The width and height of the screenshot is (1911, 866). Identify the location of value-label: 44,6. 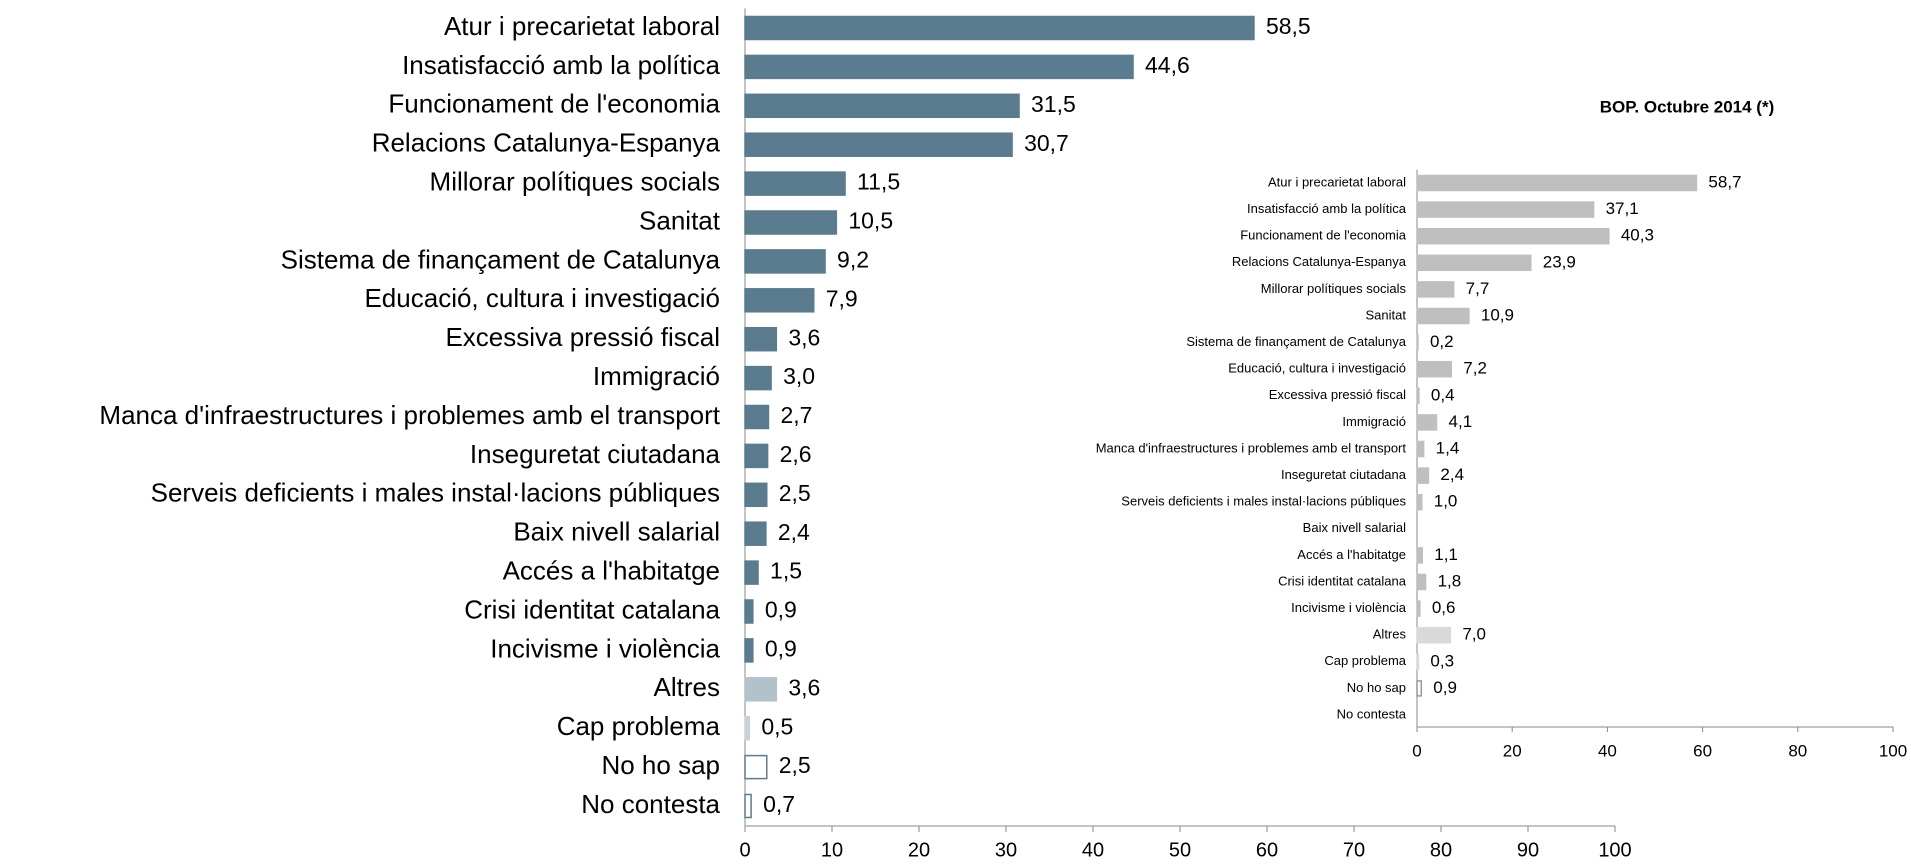
(1167, 65).